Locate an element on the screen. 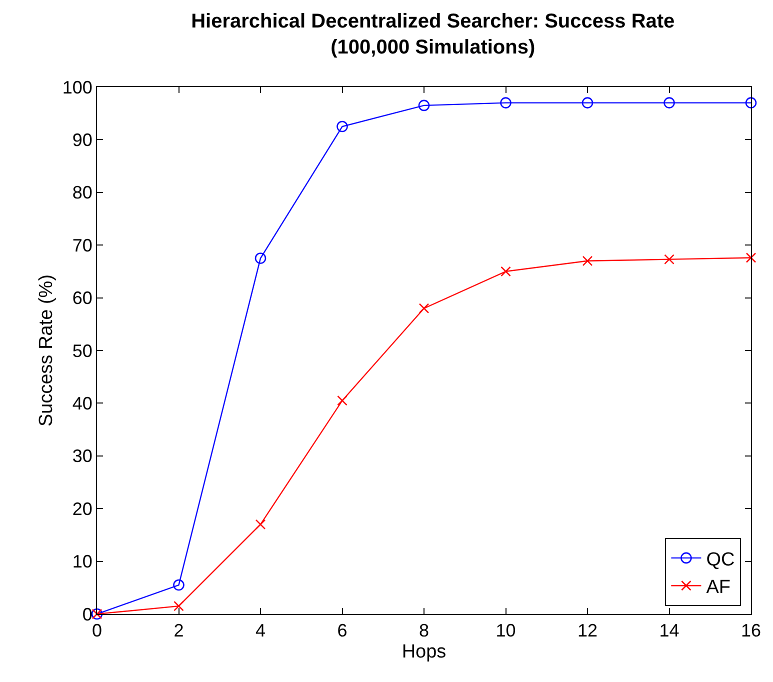 This screenshot has width=773, height=682. x-tick-label: 16 is located at coordinates (751, 630).